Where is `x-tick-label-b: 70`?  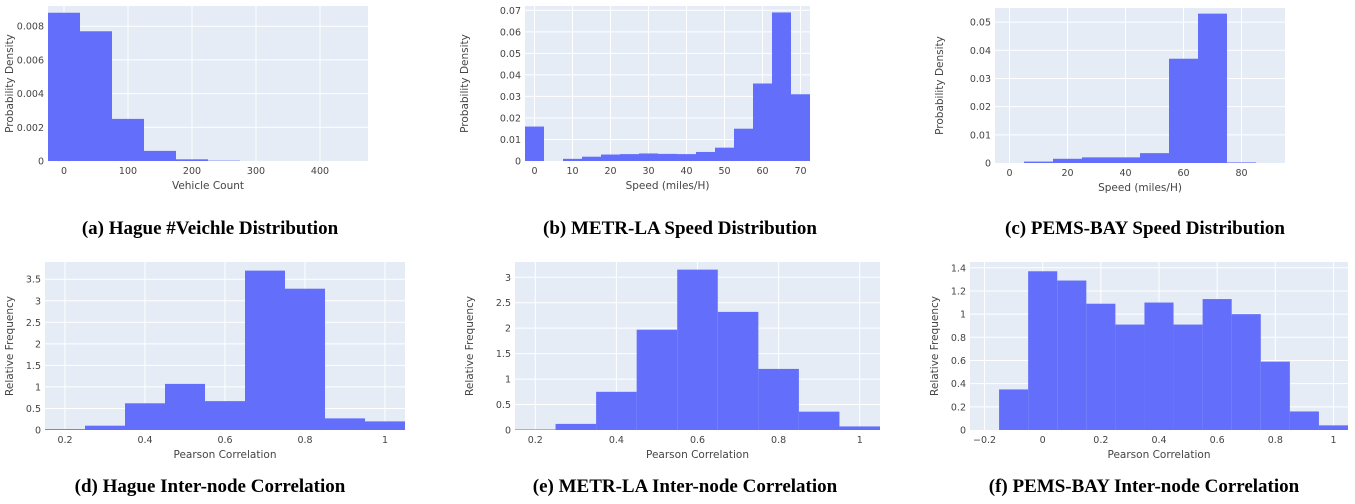
x-tick-label-b: 70 is located at coordinates (800, 171).